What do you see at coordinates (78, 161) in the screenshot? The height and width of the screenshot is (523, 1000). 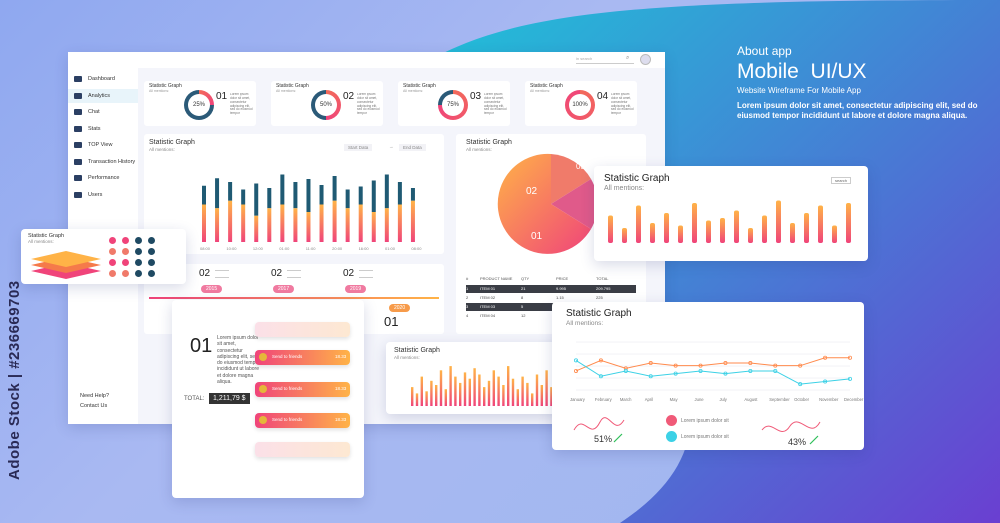 I see `mail-icon` at bounding box center [78, 161].